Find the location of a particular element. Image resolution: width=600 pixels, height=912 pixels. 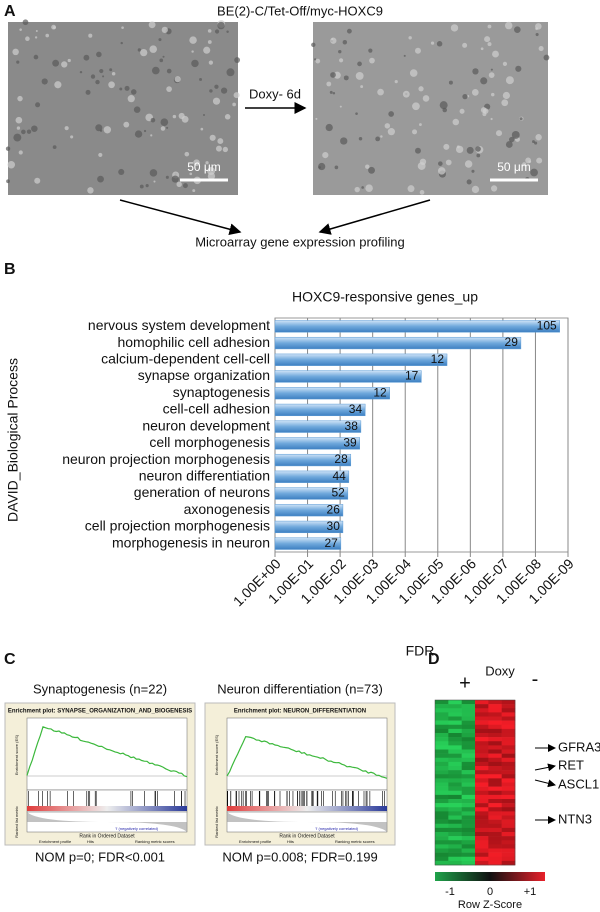

key-tick: -1 is located at coordinates (450, 892).